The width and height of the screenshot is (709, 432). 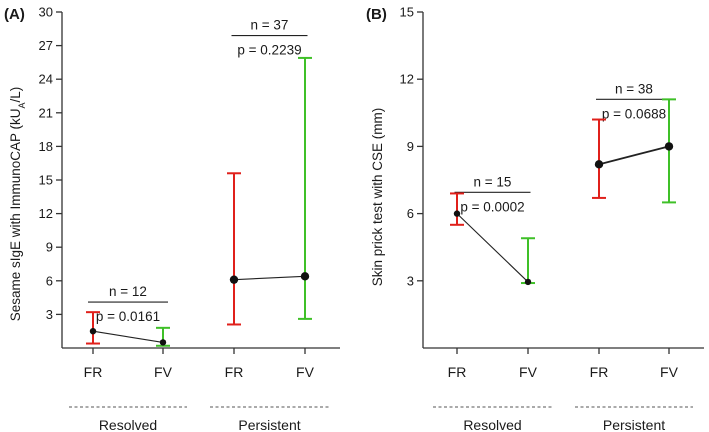 I want to click on panel-b-data-point-resolved-fr, so click(x=457, y=213).